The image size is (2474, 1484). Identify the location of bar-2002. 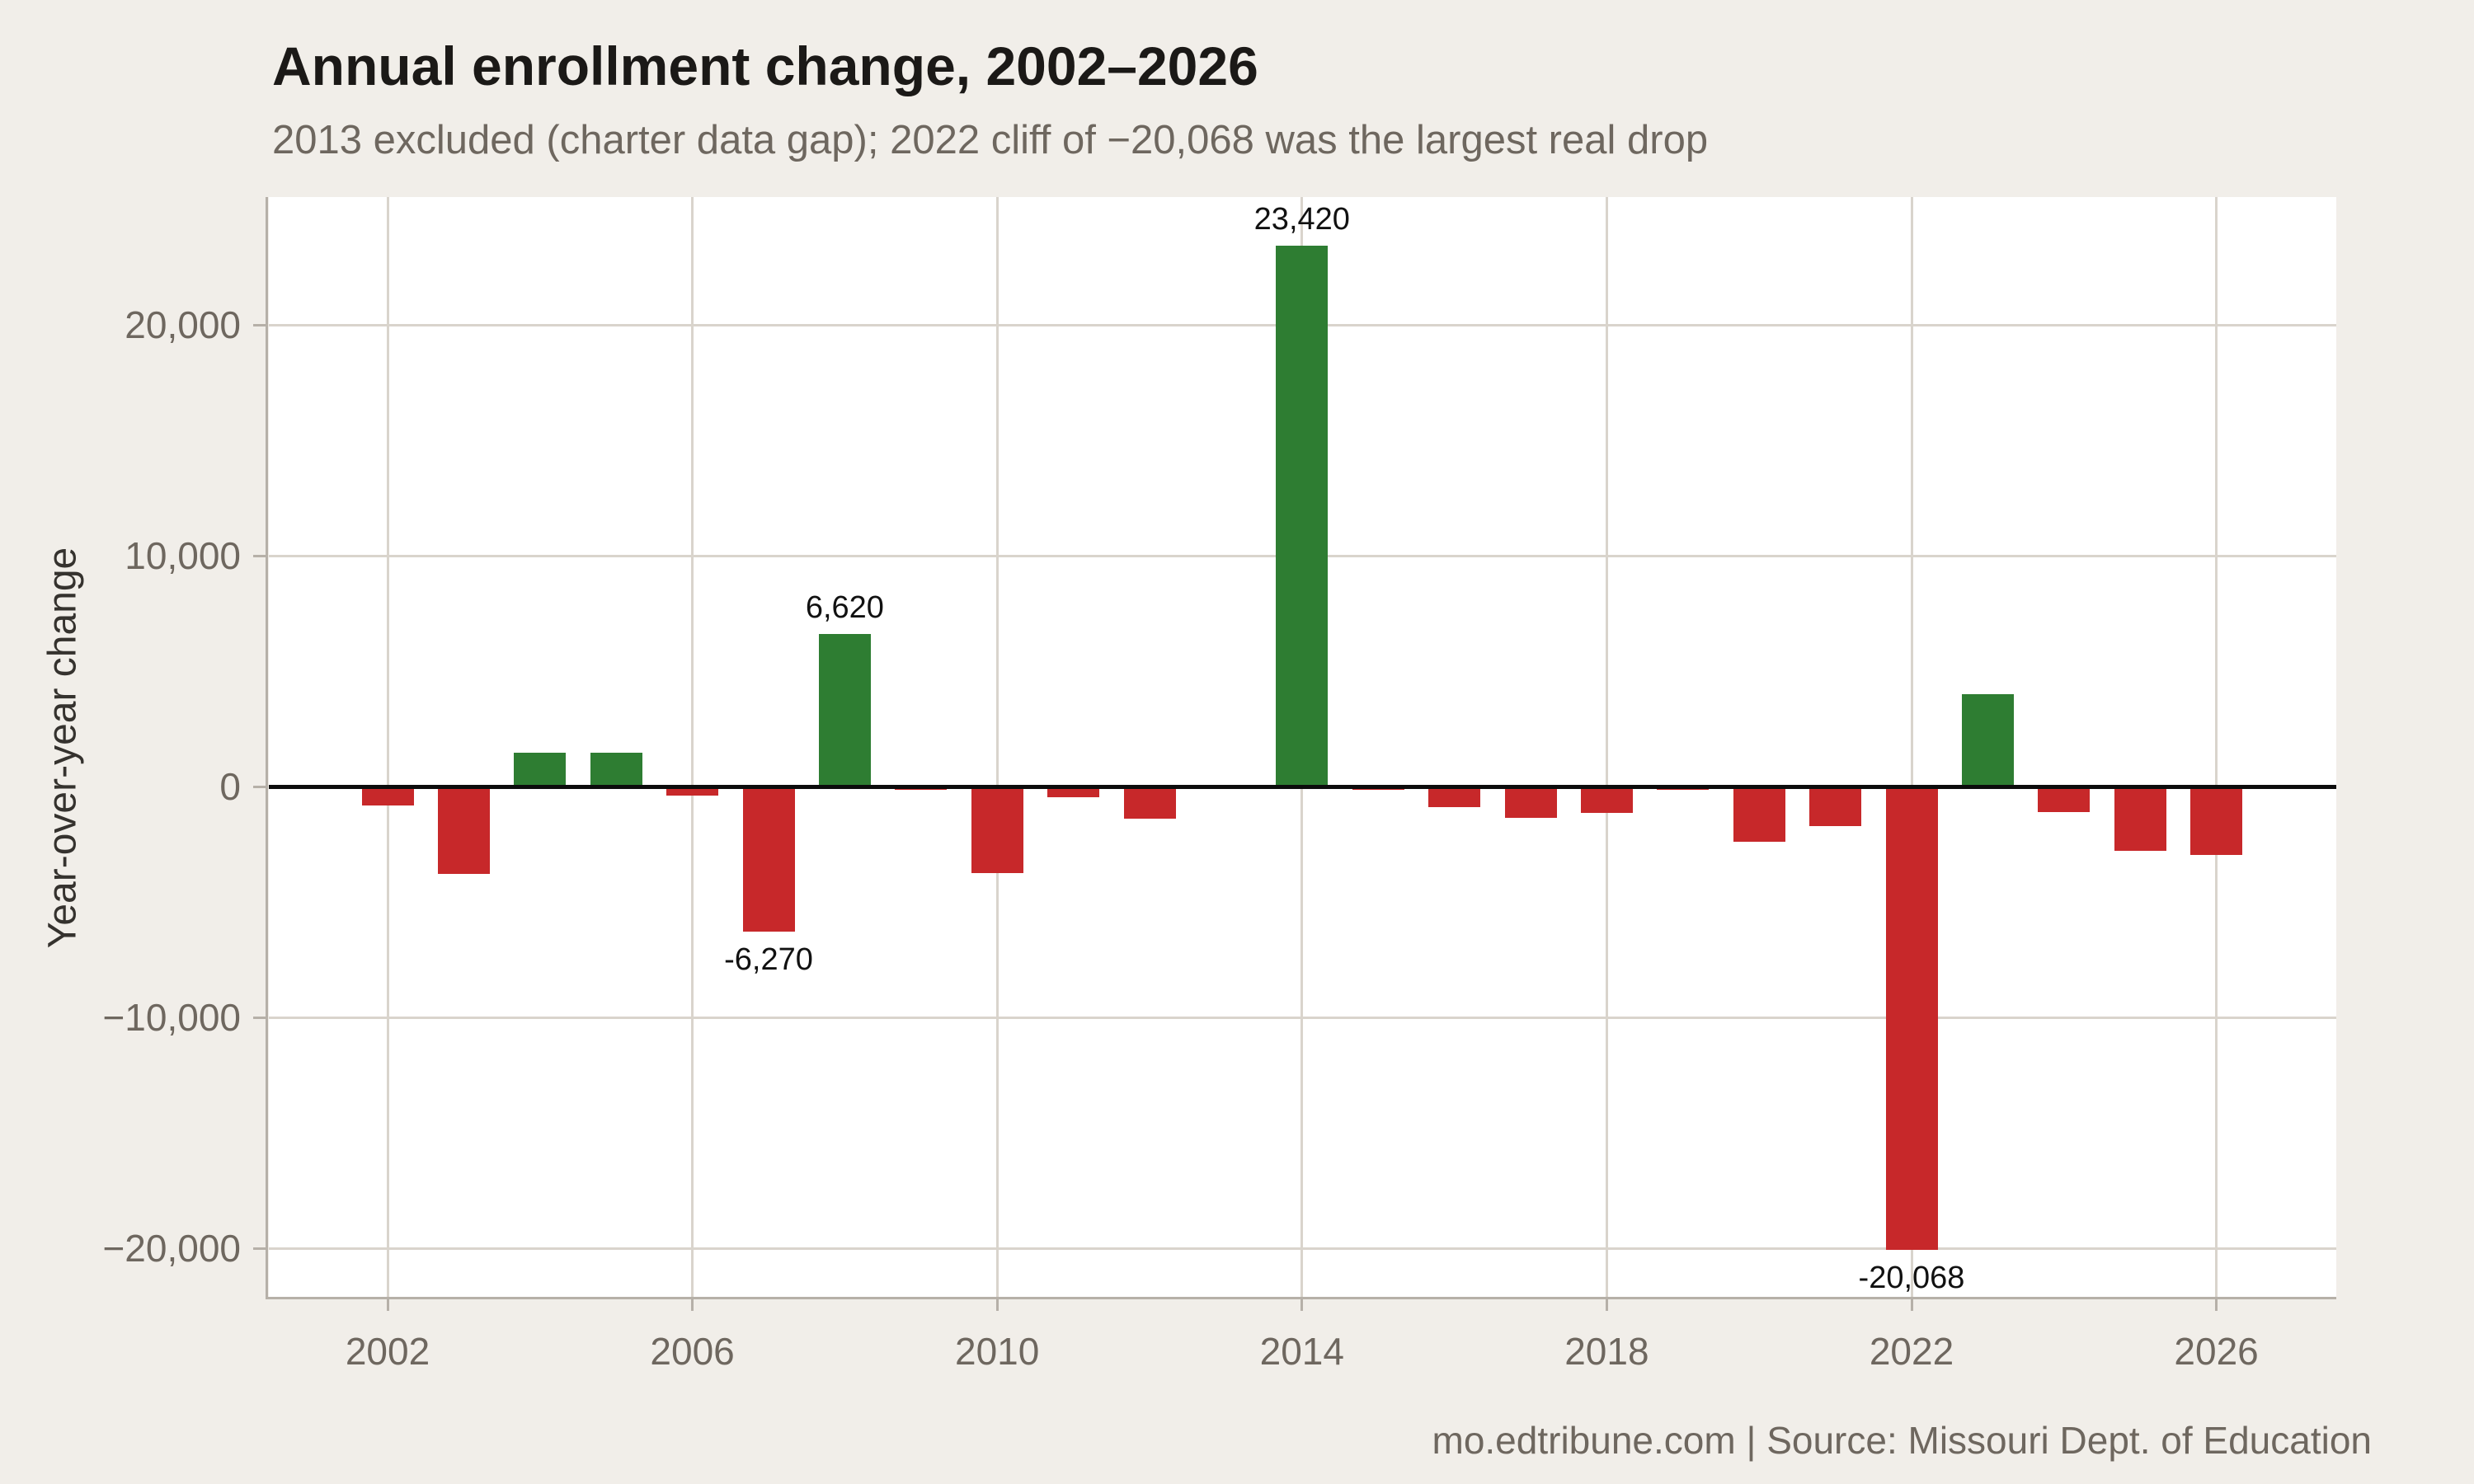
(387, 796).